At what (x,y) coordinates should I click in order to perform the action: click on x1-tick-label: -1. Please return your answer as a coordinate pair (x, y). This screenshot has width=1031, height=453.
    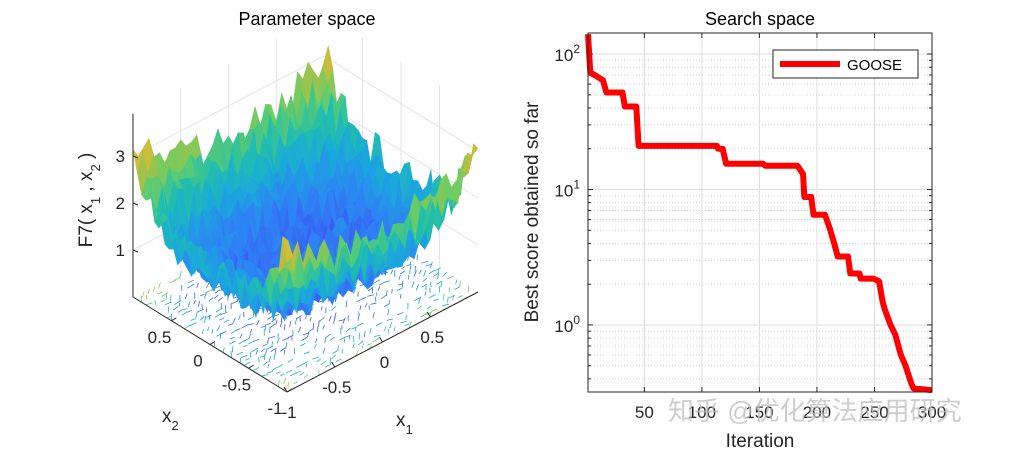
    Looking at the image, I should click on (288, 412).